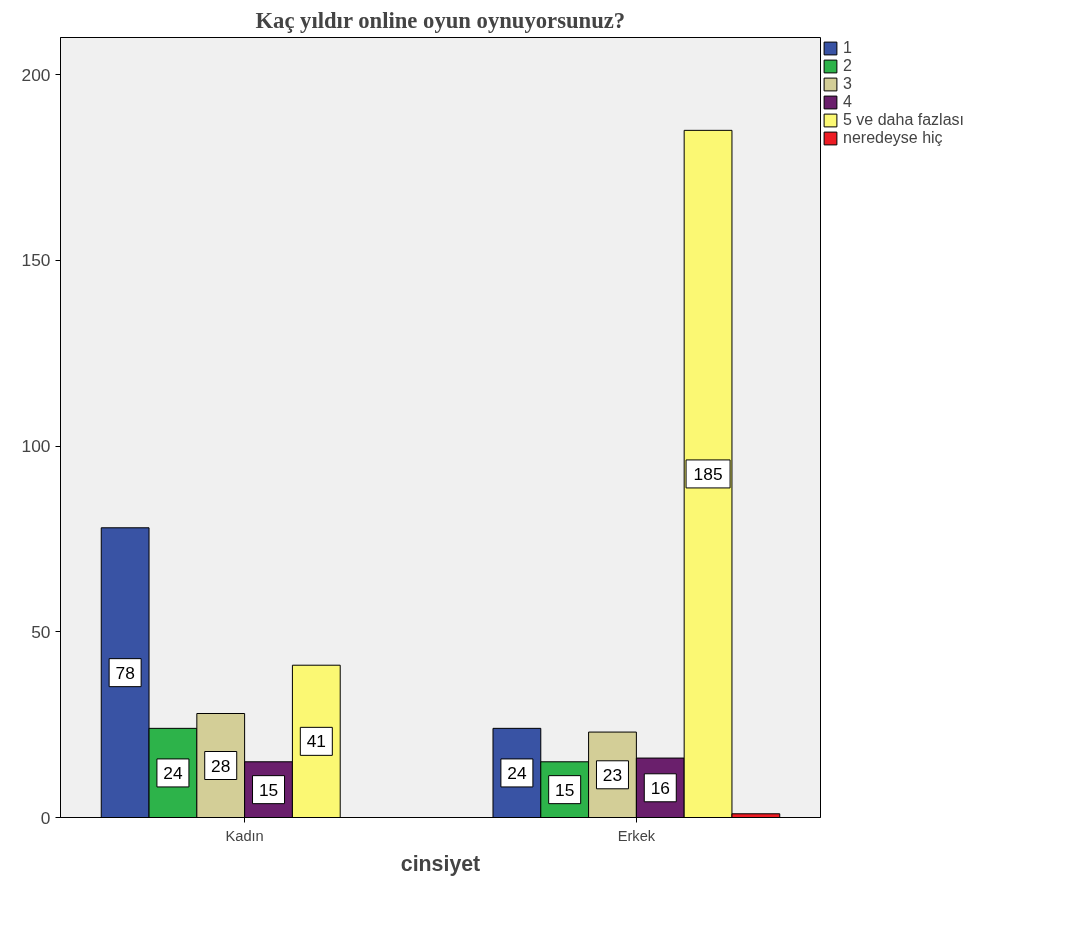 The width and height of the screenshot is (1068, 947). I want to click on chart-title: Kaç yıldır online oyun oynuyorsunuz?, so click(440, 20).